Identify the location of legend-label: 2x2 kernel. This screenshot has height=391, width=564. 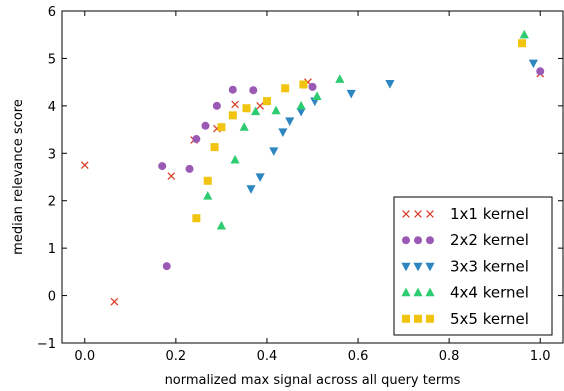
(489, 240).